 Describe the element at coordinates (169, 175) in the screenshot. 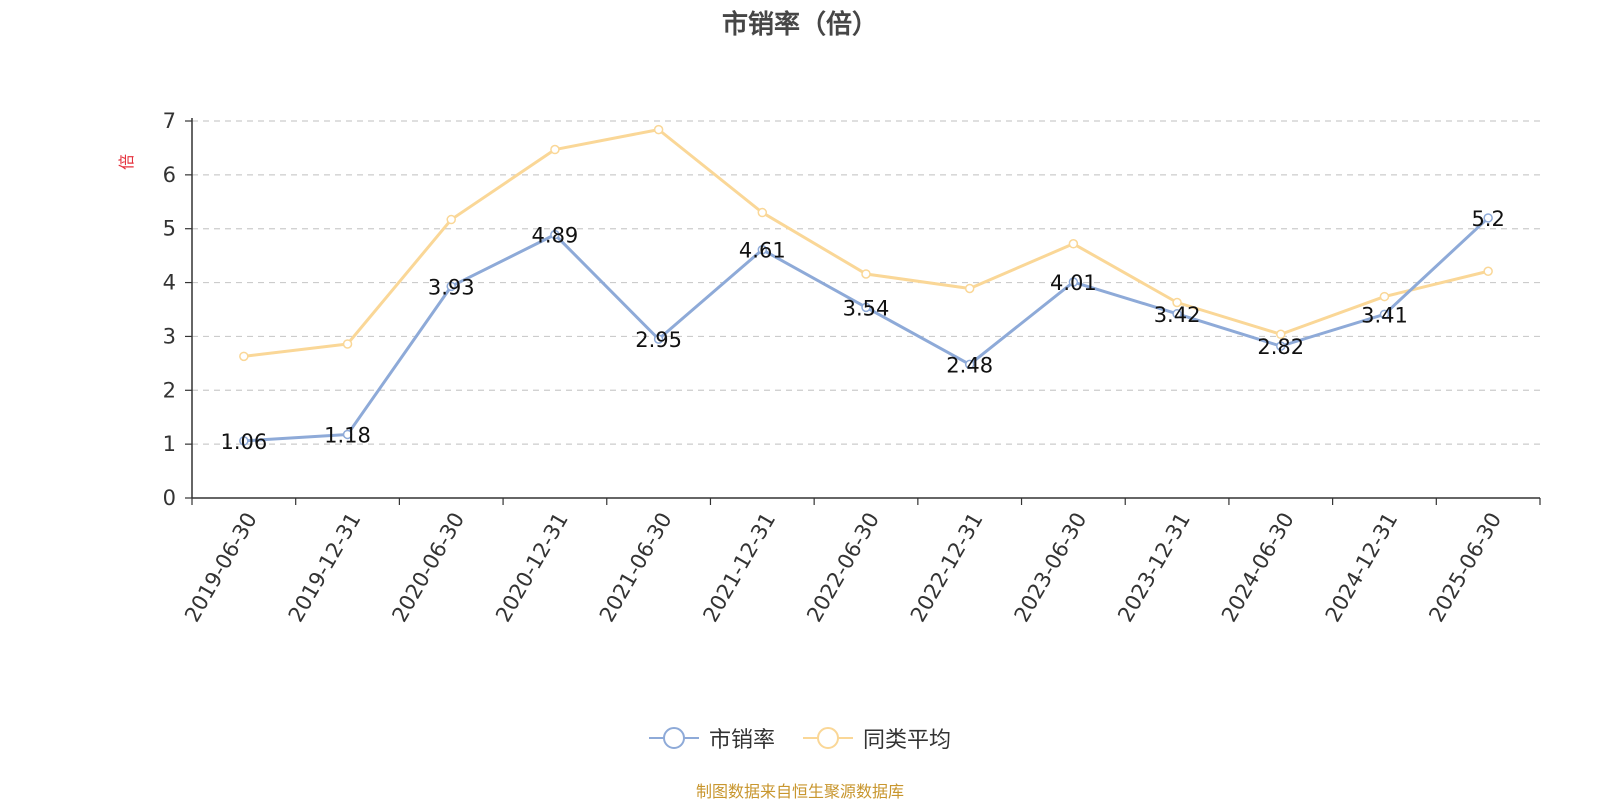

I see `y-tick-label: 6` at that location.